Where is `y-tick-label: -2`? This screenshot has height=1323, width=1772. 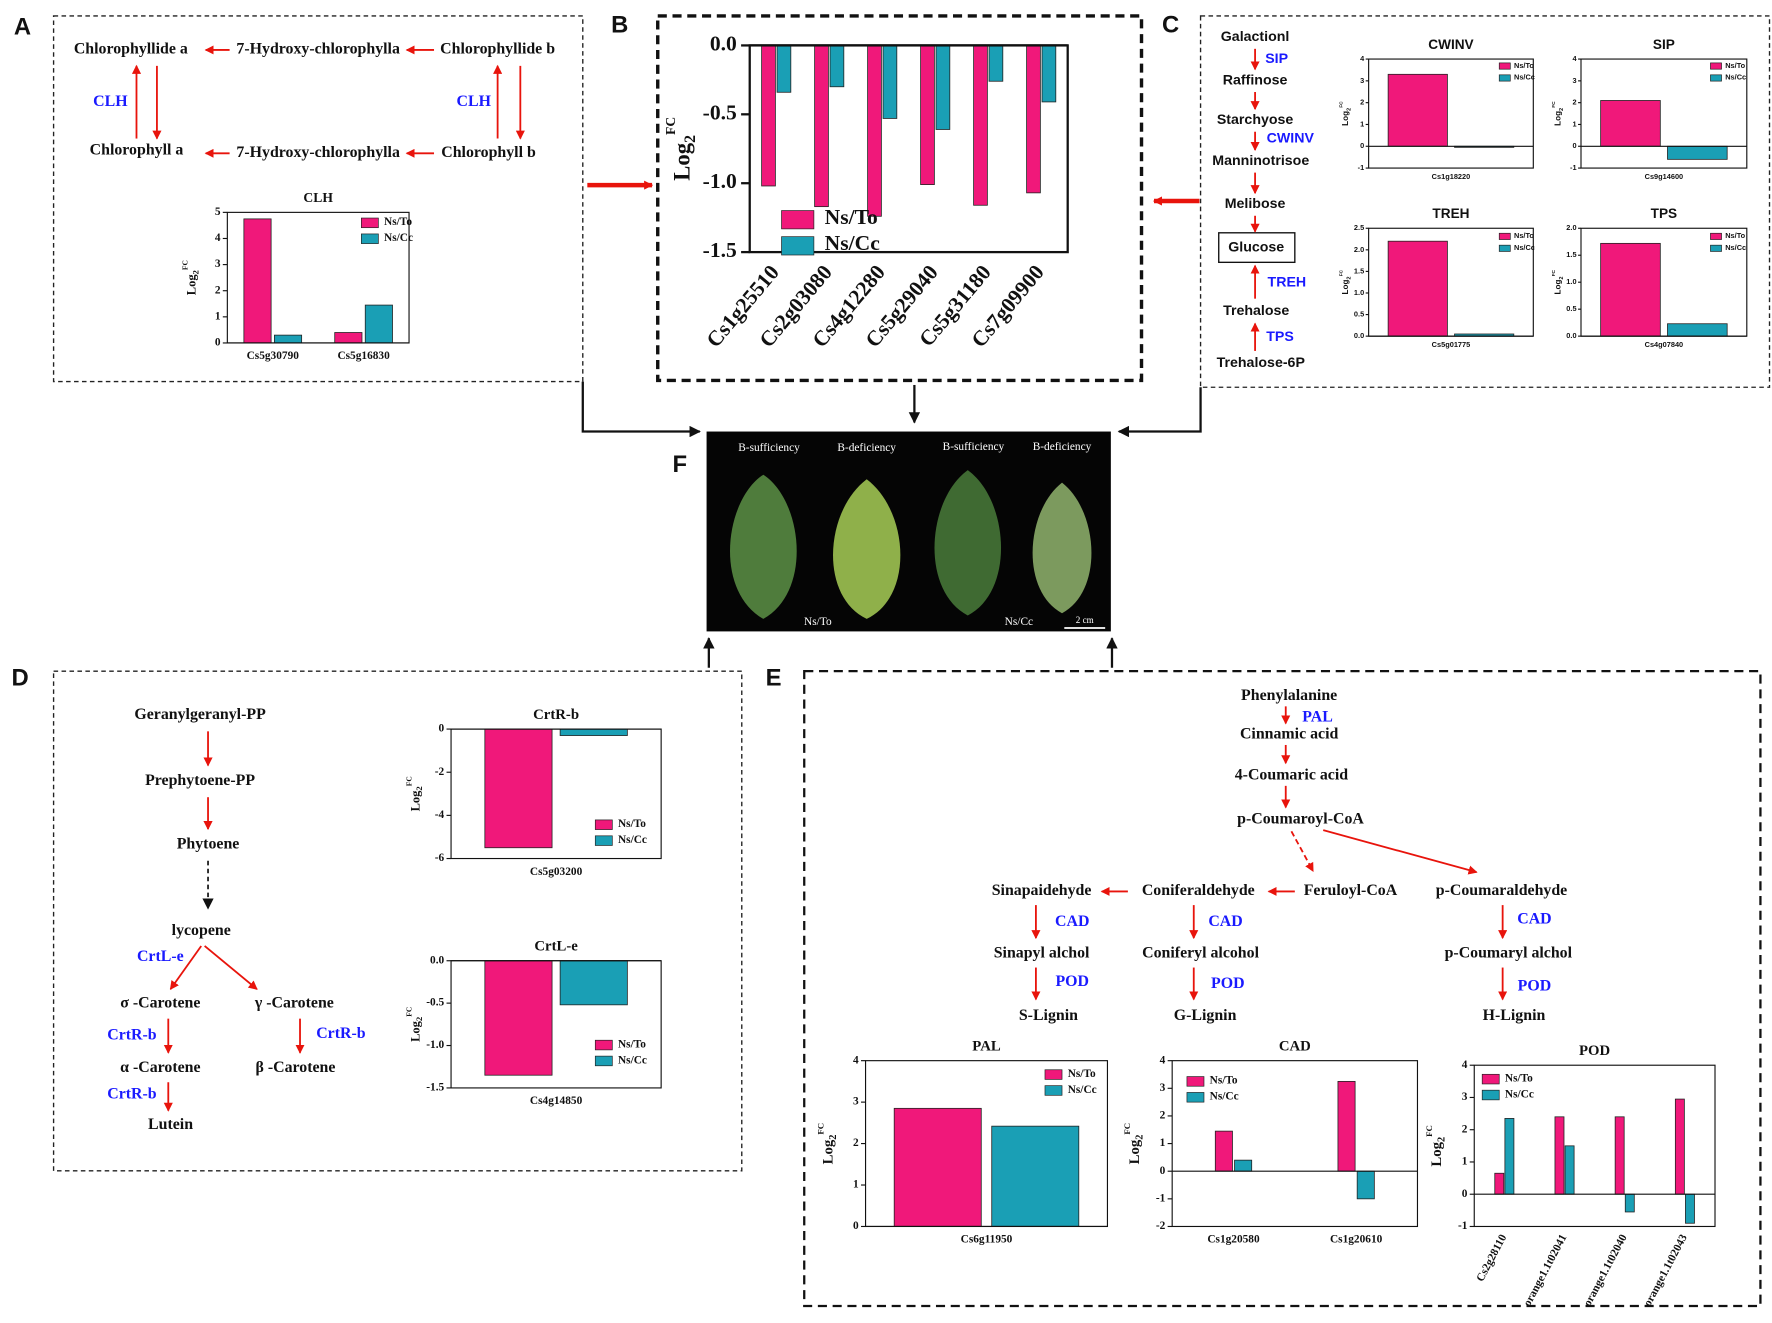 y-tick-label: -2 is located at coordinates (1161, 1226).